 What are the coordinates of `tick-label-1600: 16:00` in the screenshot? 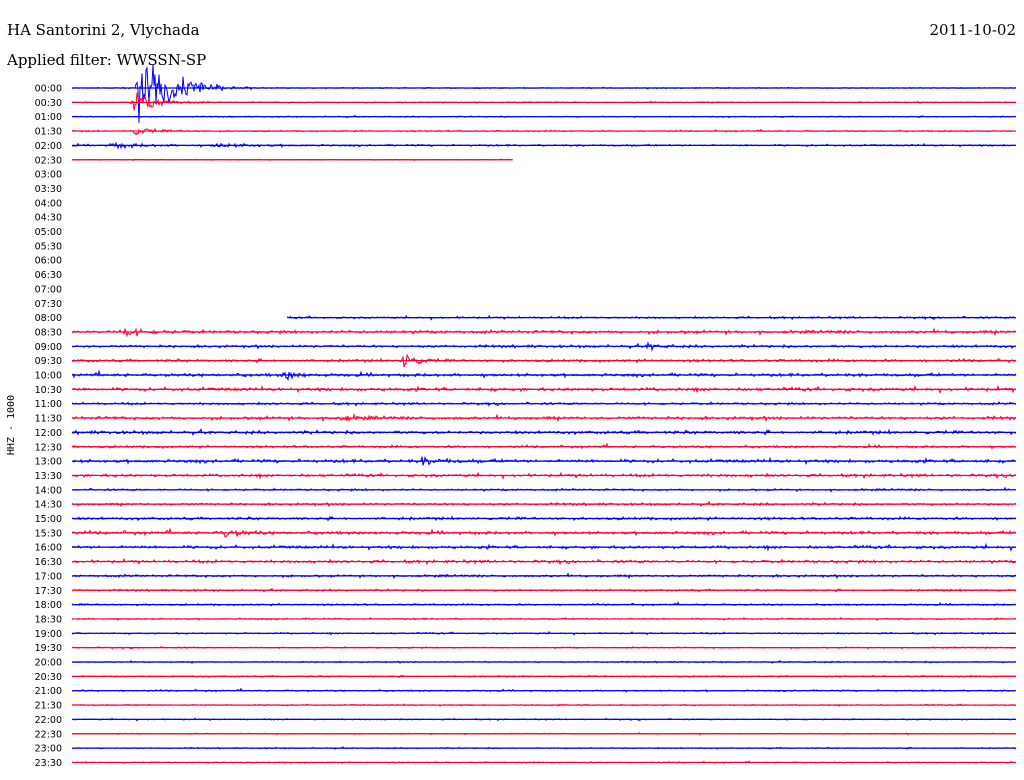 It's located at (48, 548).